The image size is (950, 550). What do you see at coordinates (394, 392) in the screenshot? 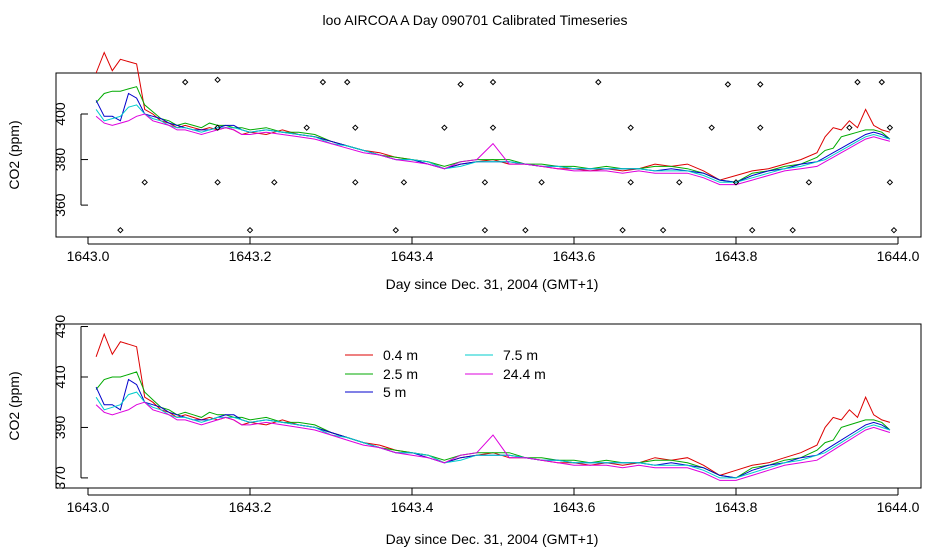
I see `legend-label: 5 m` at bounding box center [394, 392].